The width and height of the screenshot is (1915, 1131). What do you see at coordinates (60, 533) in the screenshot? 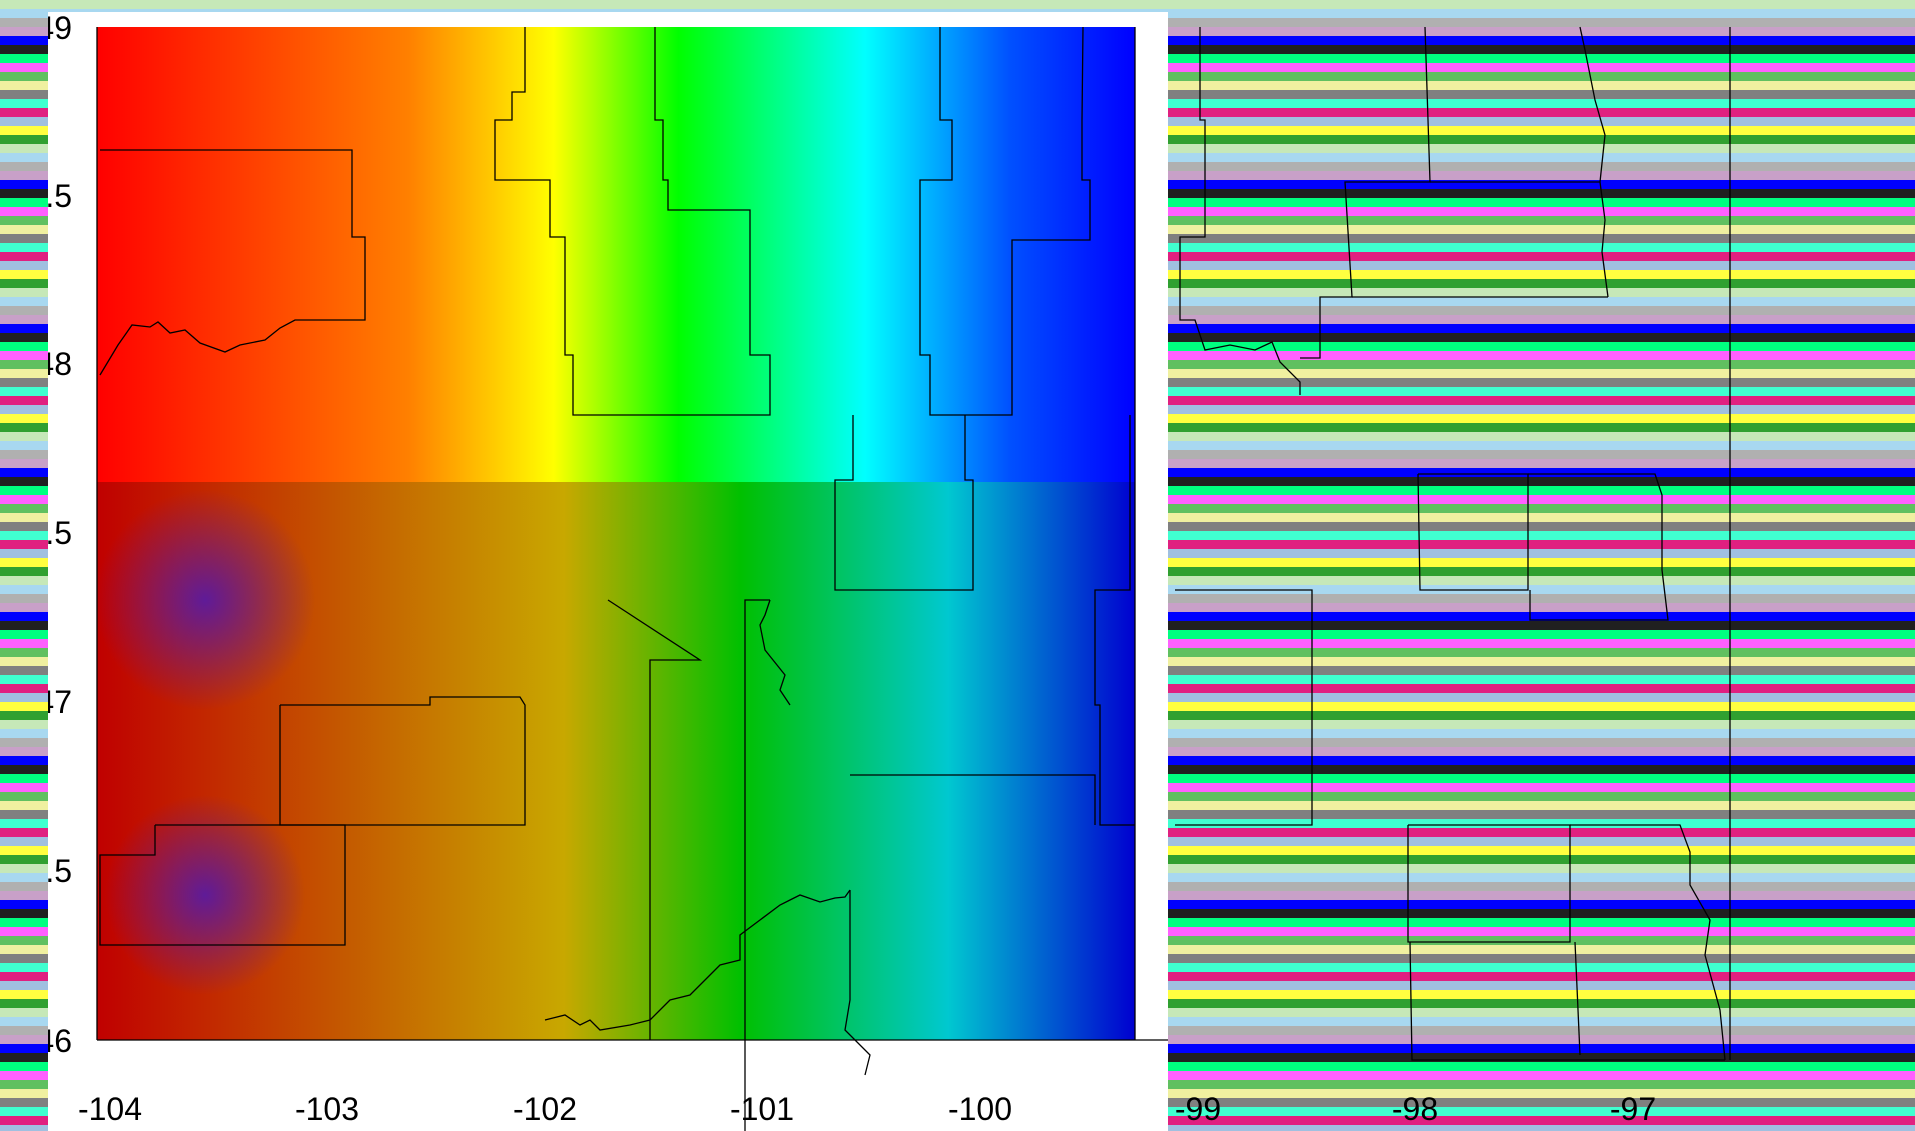
I see `y-tick-label: 47.5` at bounding box center [60, 533].